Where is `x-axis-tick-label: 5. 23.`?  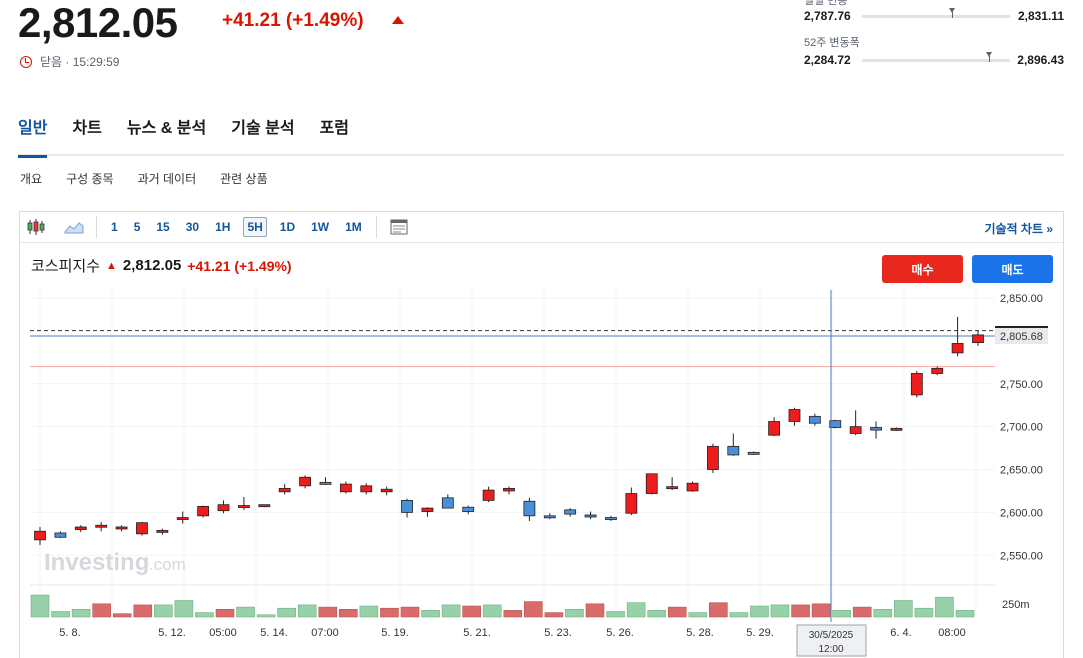
x-axis-tick-label: 5. 23. is located at coordinates (558, 633).